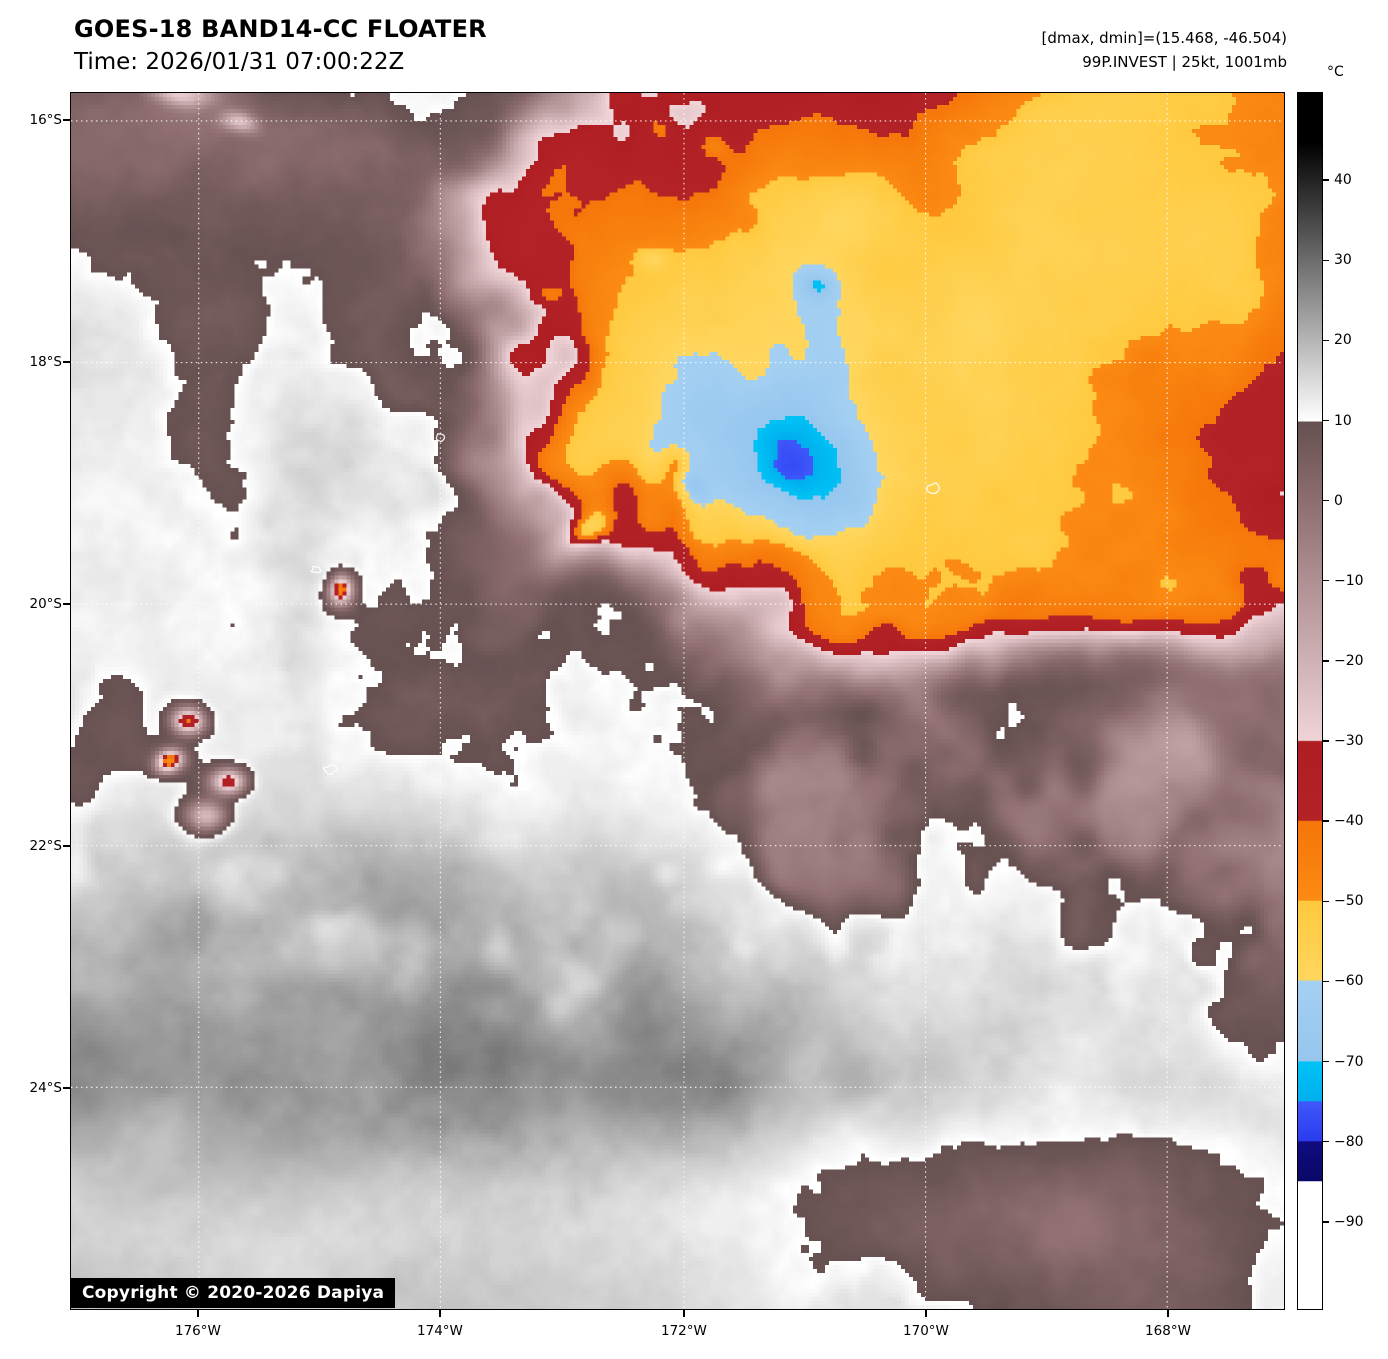 This screenshot has height=1359, width=1388. I want to click on product-time: Time: 2026/01/31 07:00:22Z, so click(239, 62).